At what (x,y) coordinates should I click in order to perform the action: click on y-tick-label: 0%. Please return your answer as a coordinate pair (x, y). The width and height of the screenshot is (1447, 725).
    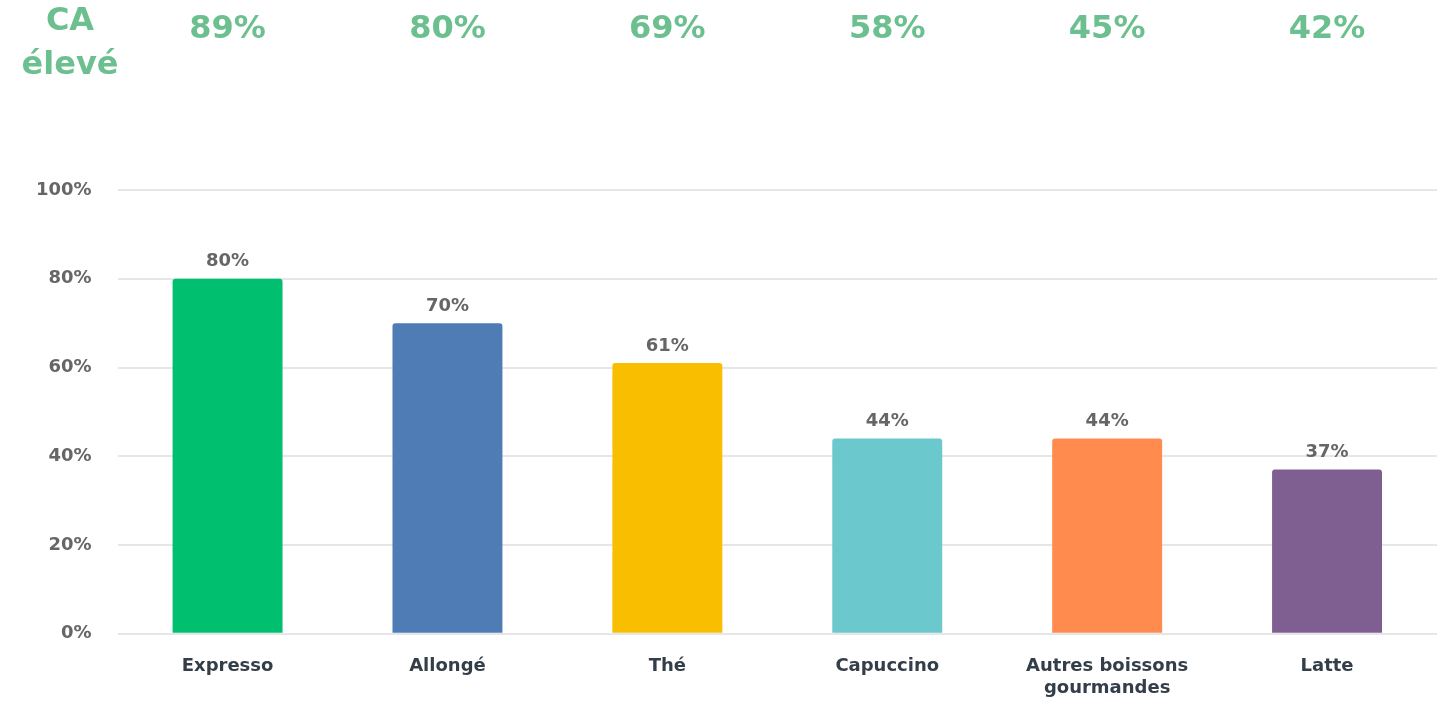
    Looking at the image, I should click on (76, 632).